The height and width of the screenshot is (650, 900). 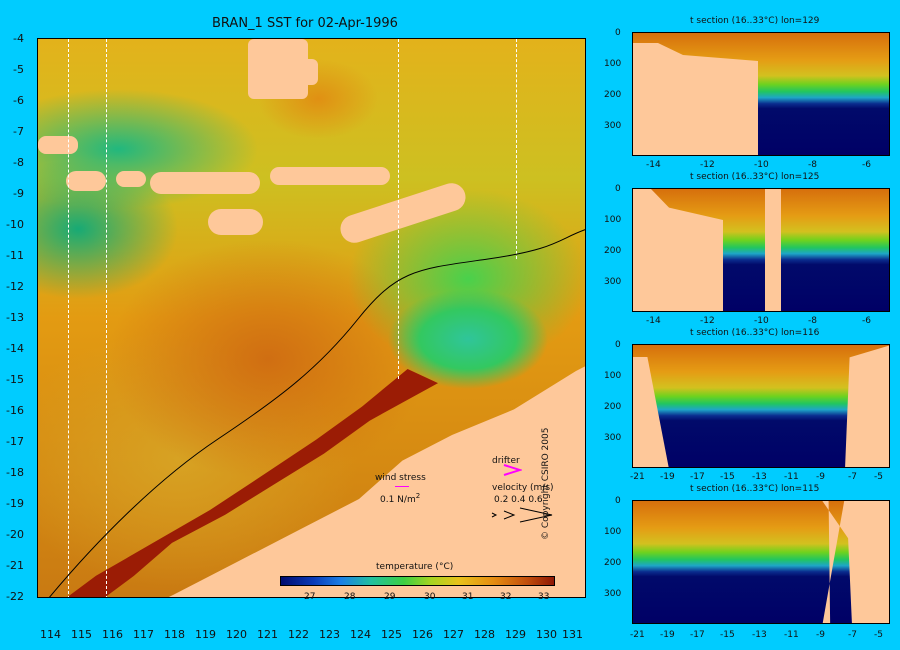 What do you see at coordinates (391, 634) in the screenshot?
I see `map-x-tick: 125` at bounding box center [391, 634].